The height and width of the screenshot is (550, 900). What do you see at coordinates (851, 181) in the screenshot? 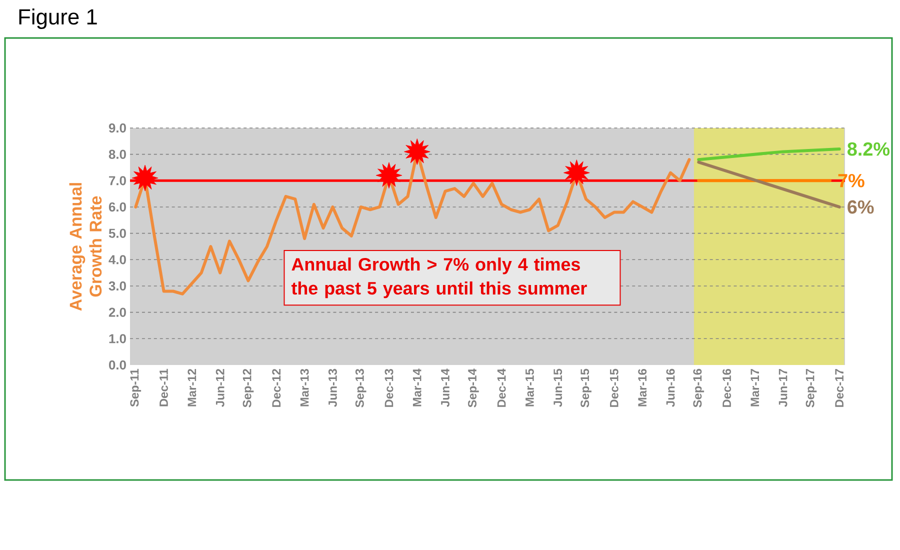
I see `series-label: 7%` at bounding box center [851, 181].